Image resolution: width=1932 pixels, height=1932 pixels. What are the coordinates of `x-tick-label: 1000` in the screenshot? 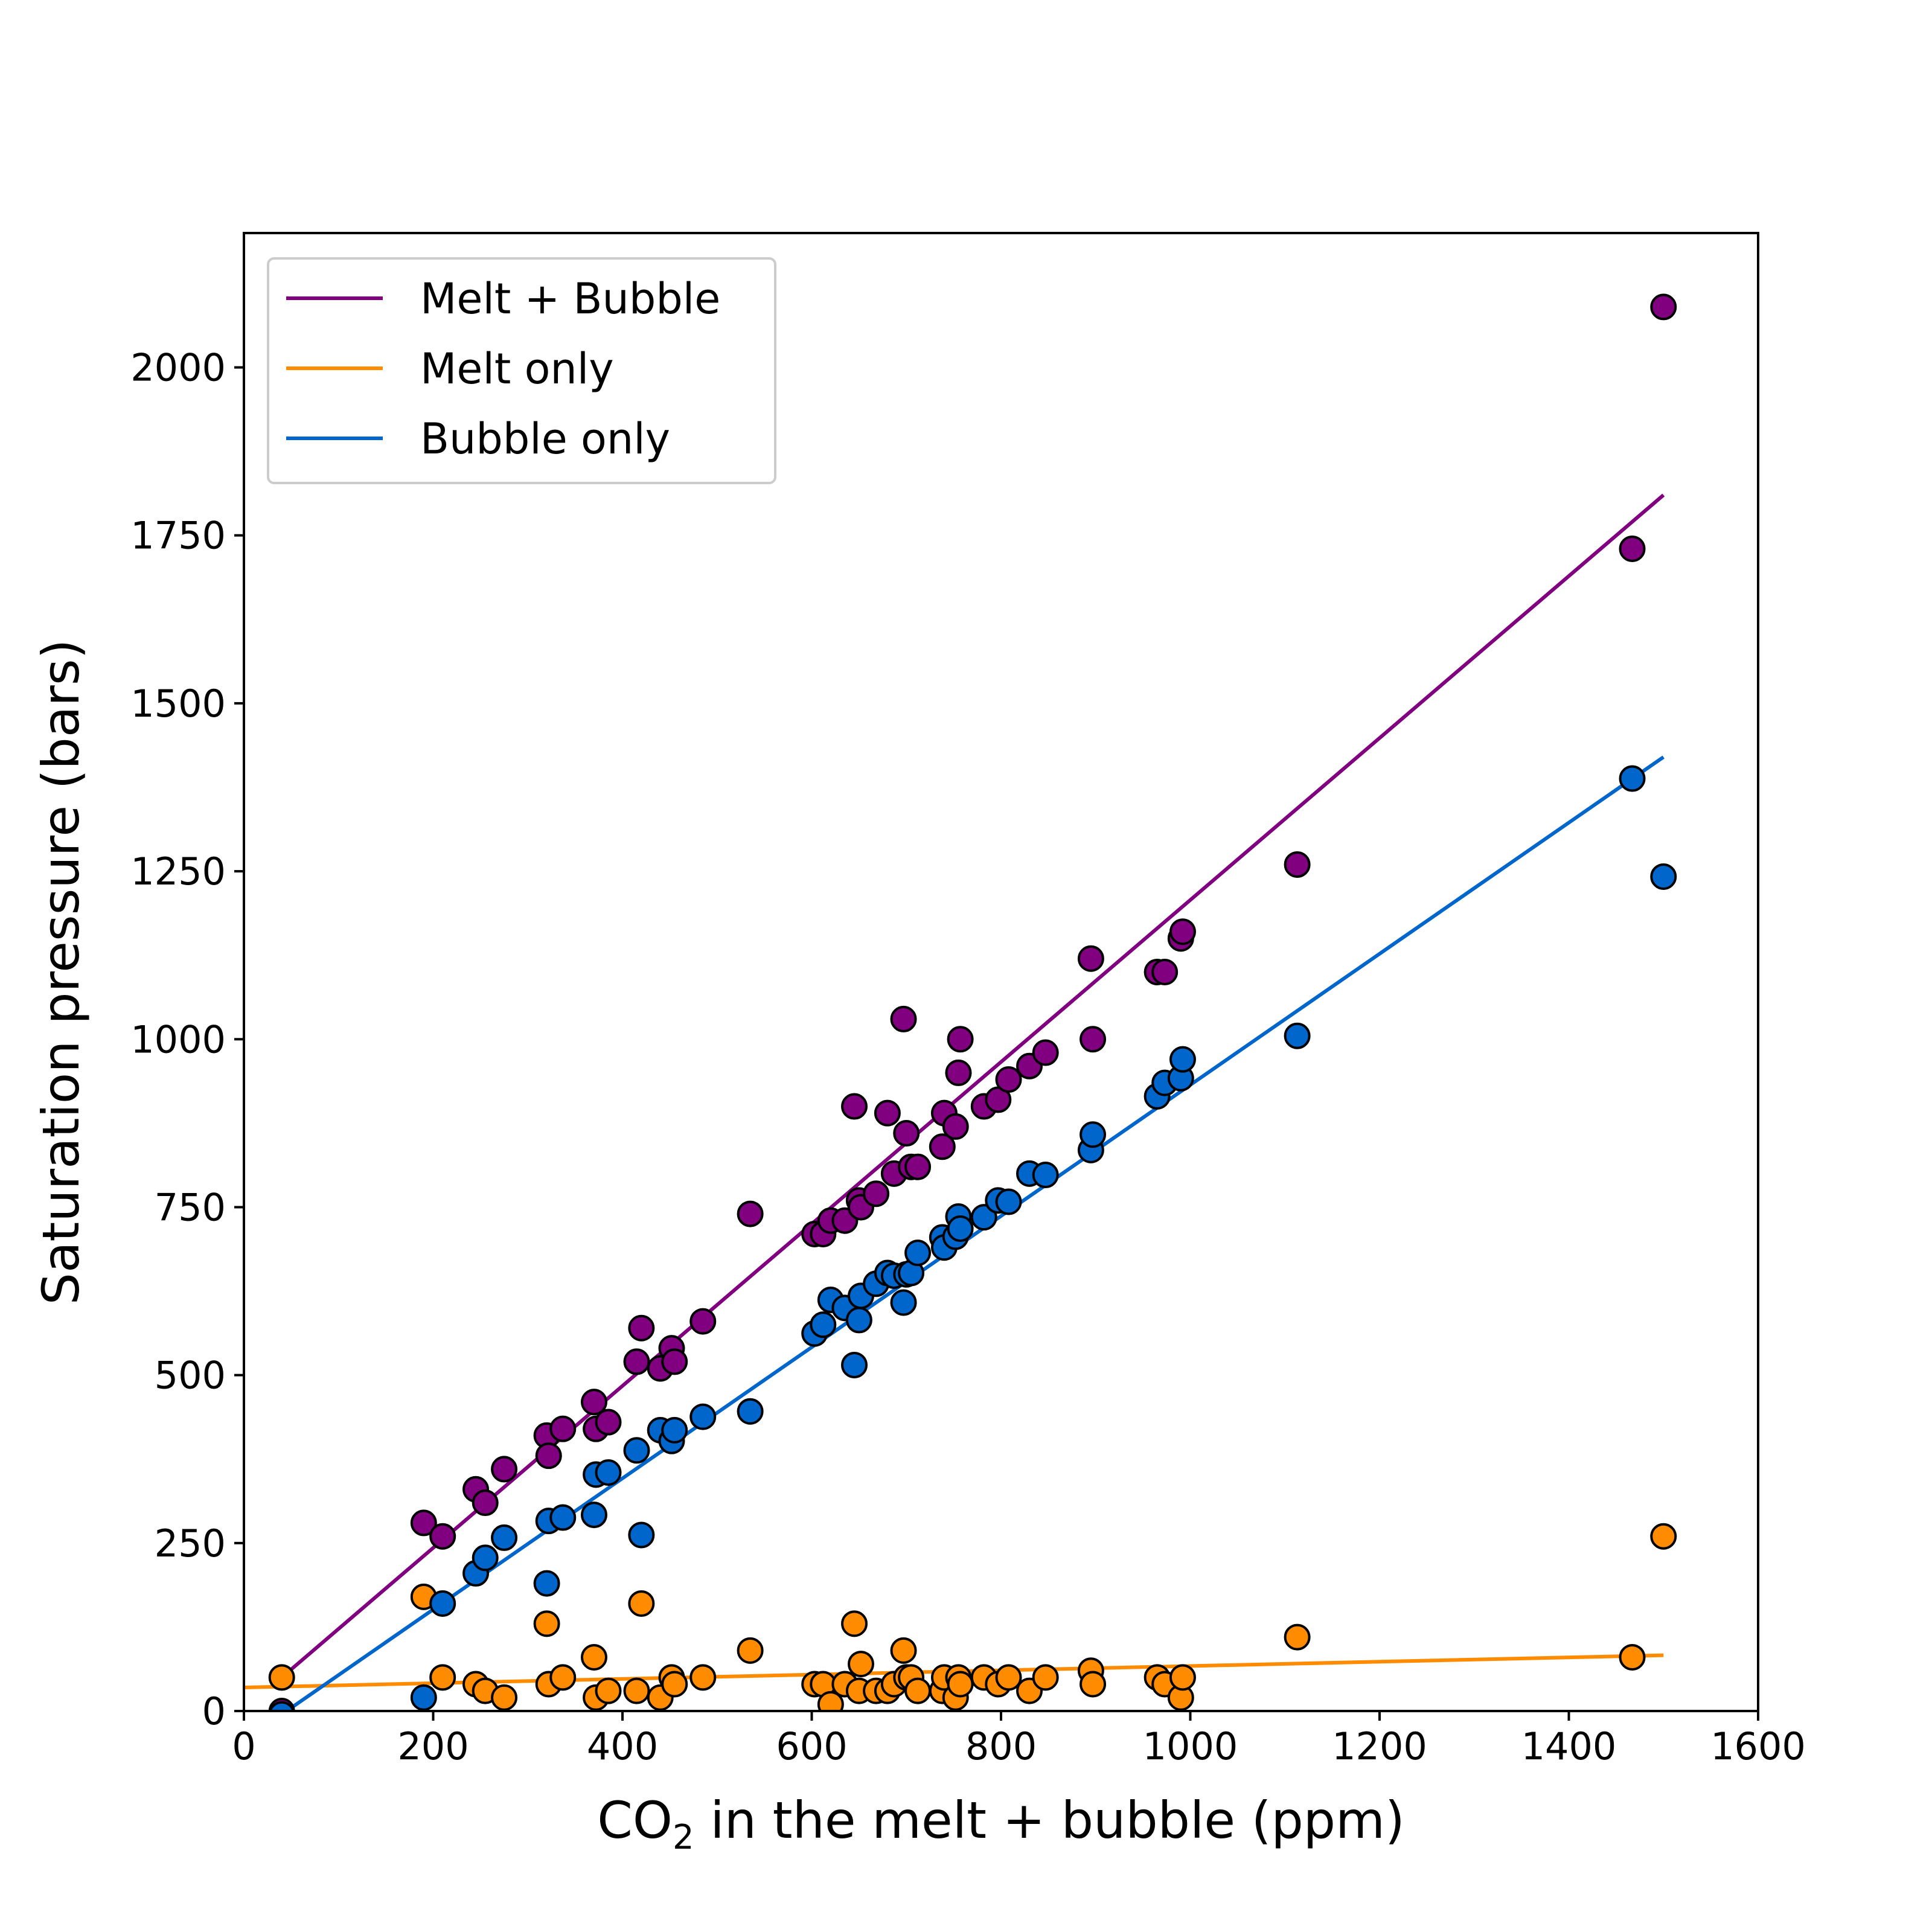 It's located at (1191, 1746).